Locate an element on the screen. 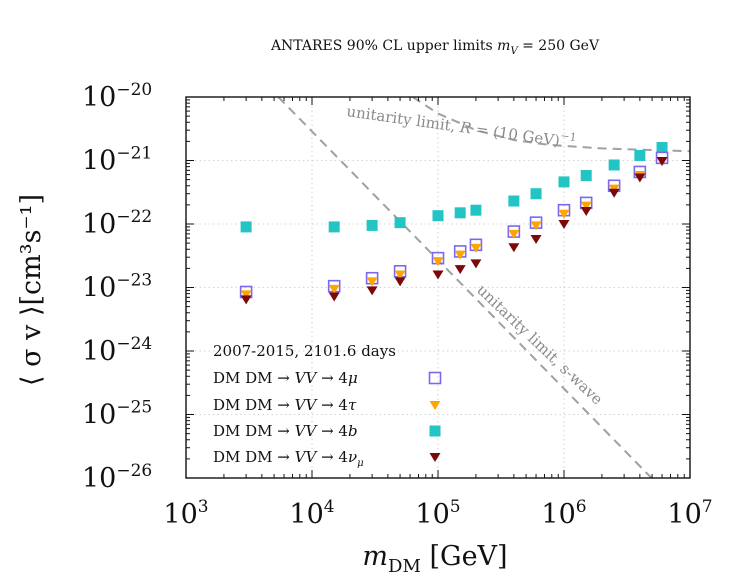  legend-label: DM DM → VV → 4μ is located at coordinates (285, 378).